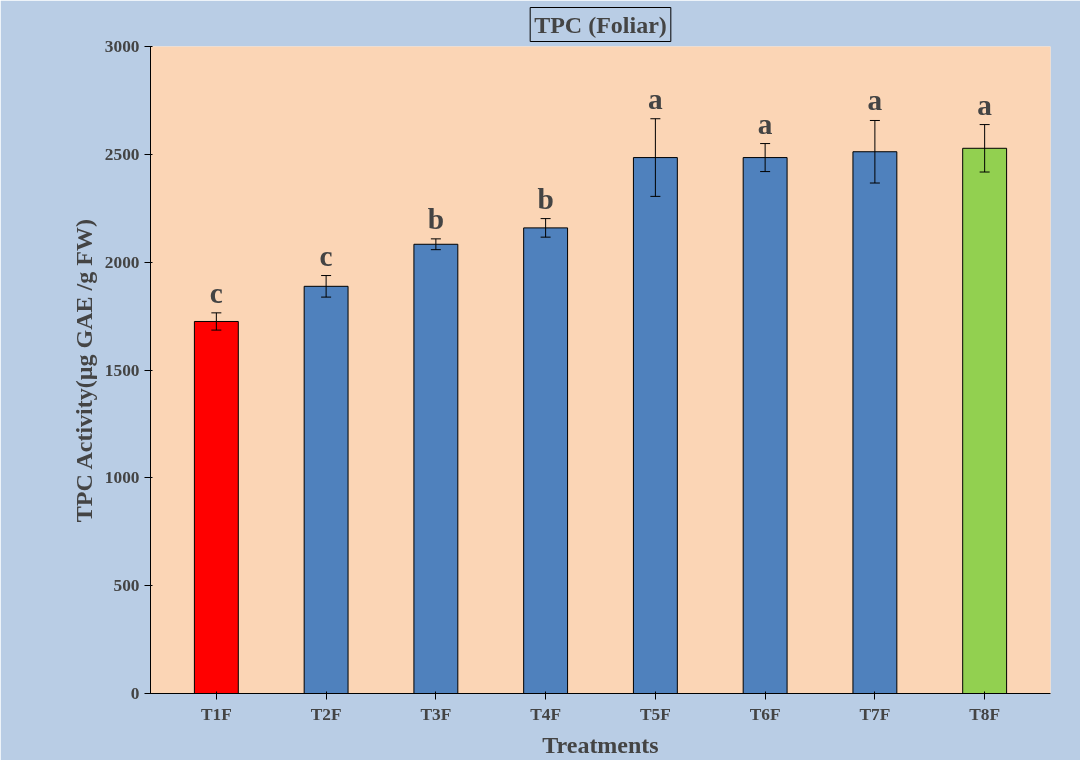 Image resolution: width=1089 pixels, height=771 pixels. I want to click on x-tick-label: T3F, so click(436, 714).